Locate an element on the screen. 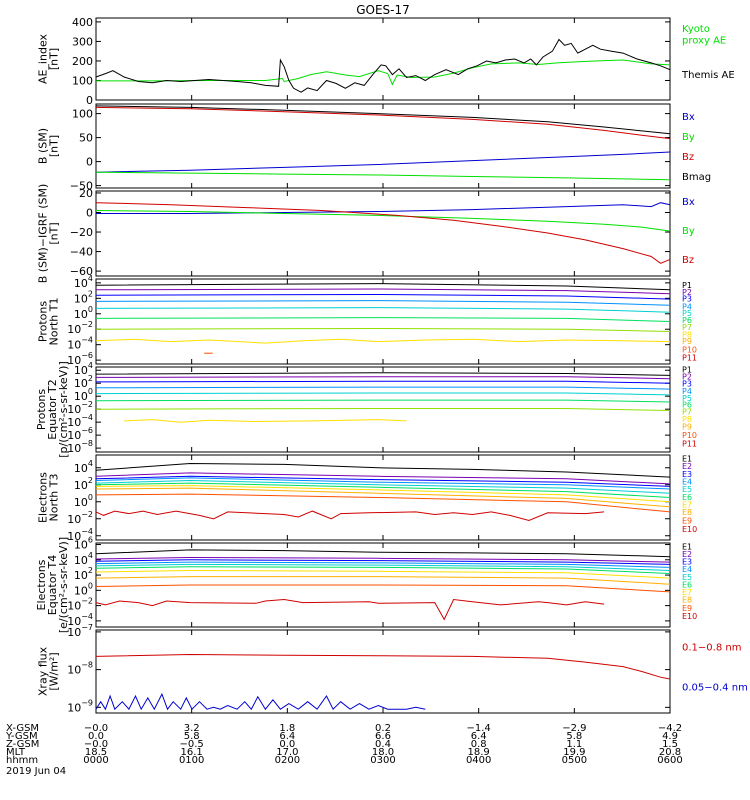 The height and width of the screenshot is (800, 750). legend-label: P11 is located at coordinates (689, 444).